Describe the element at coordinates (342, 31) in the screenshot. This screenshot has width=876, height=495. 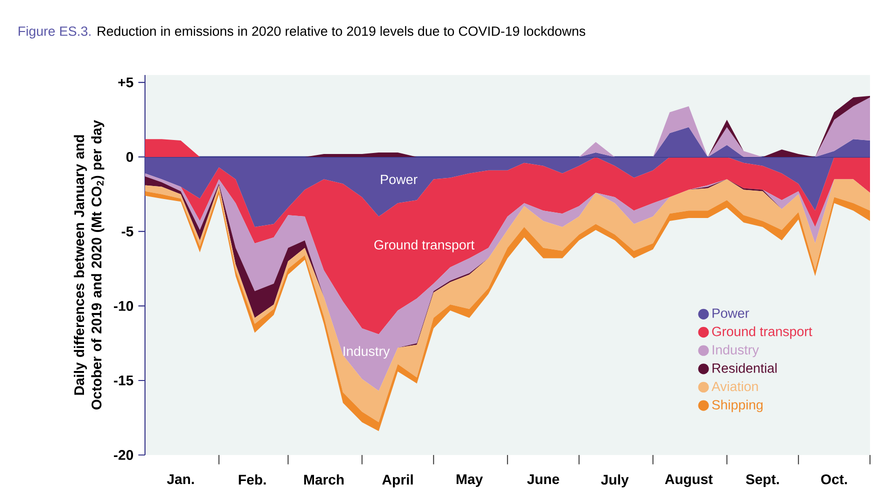
I see `chart-subtitle: Reduction in emissions in 2020 relative to 2019 levels due to COVID-19 lockdowns` at that location.